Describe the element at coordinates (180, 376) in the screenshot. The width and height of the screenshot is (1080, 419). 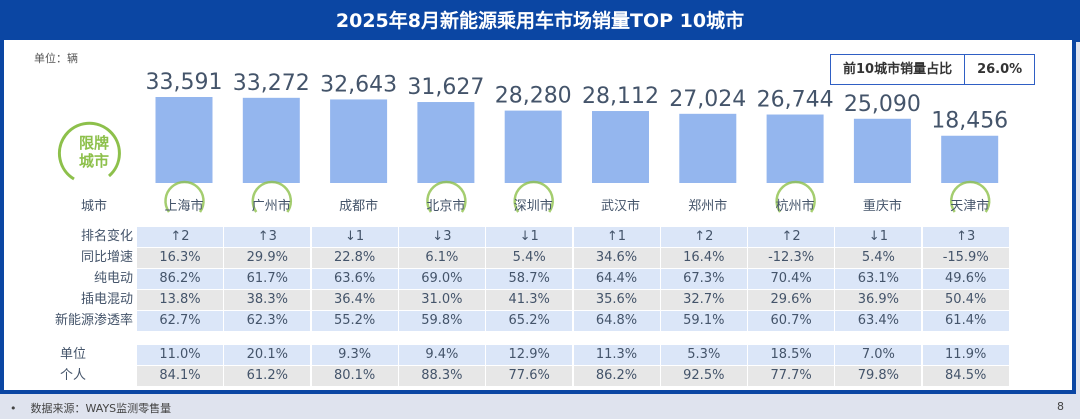
I see `table-cell: 84.1%` at that location.